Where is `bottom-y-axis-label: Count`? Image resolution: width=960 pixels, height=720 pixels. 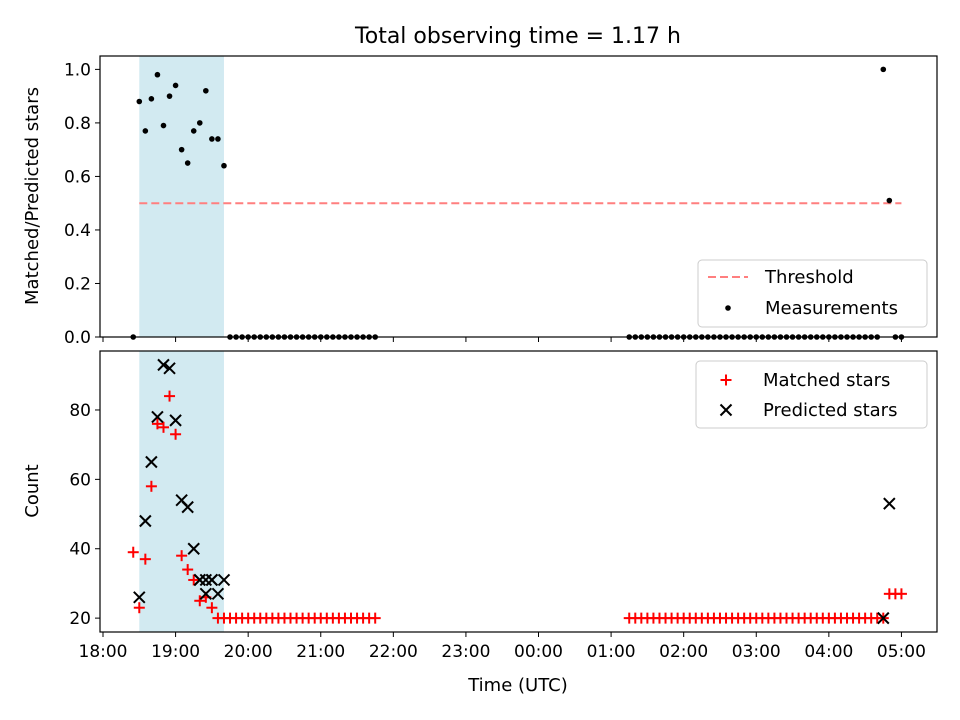 bottom-y-axis-label: Count is located at coordinates (32, 490).